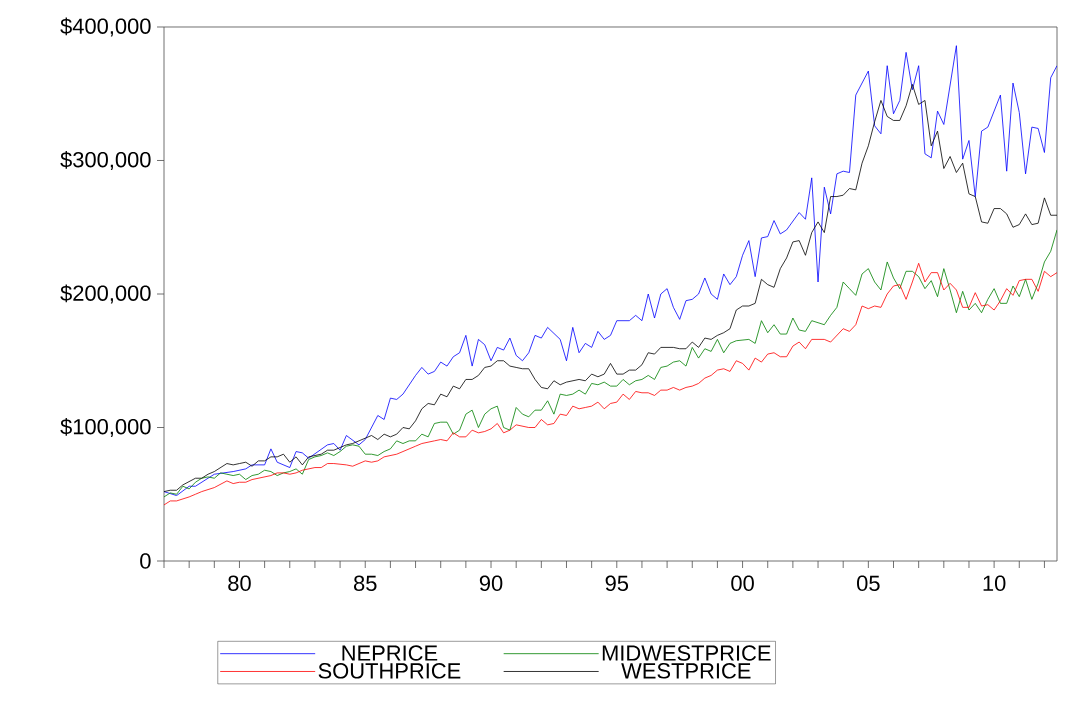 Image resolution: width=1065 pixels, height=714 pixels. I want to click on y-tick-label: $200,000, so click(105, 294).